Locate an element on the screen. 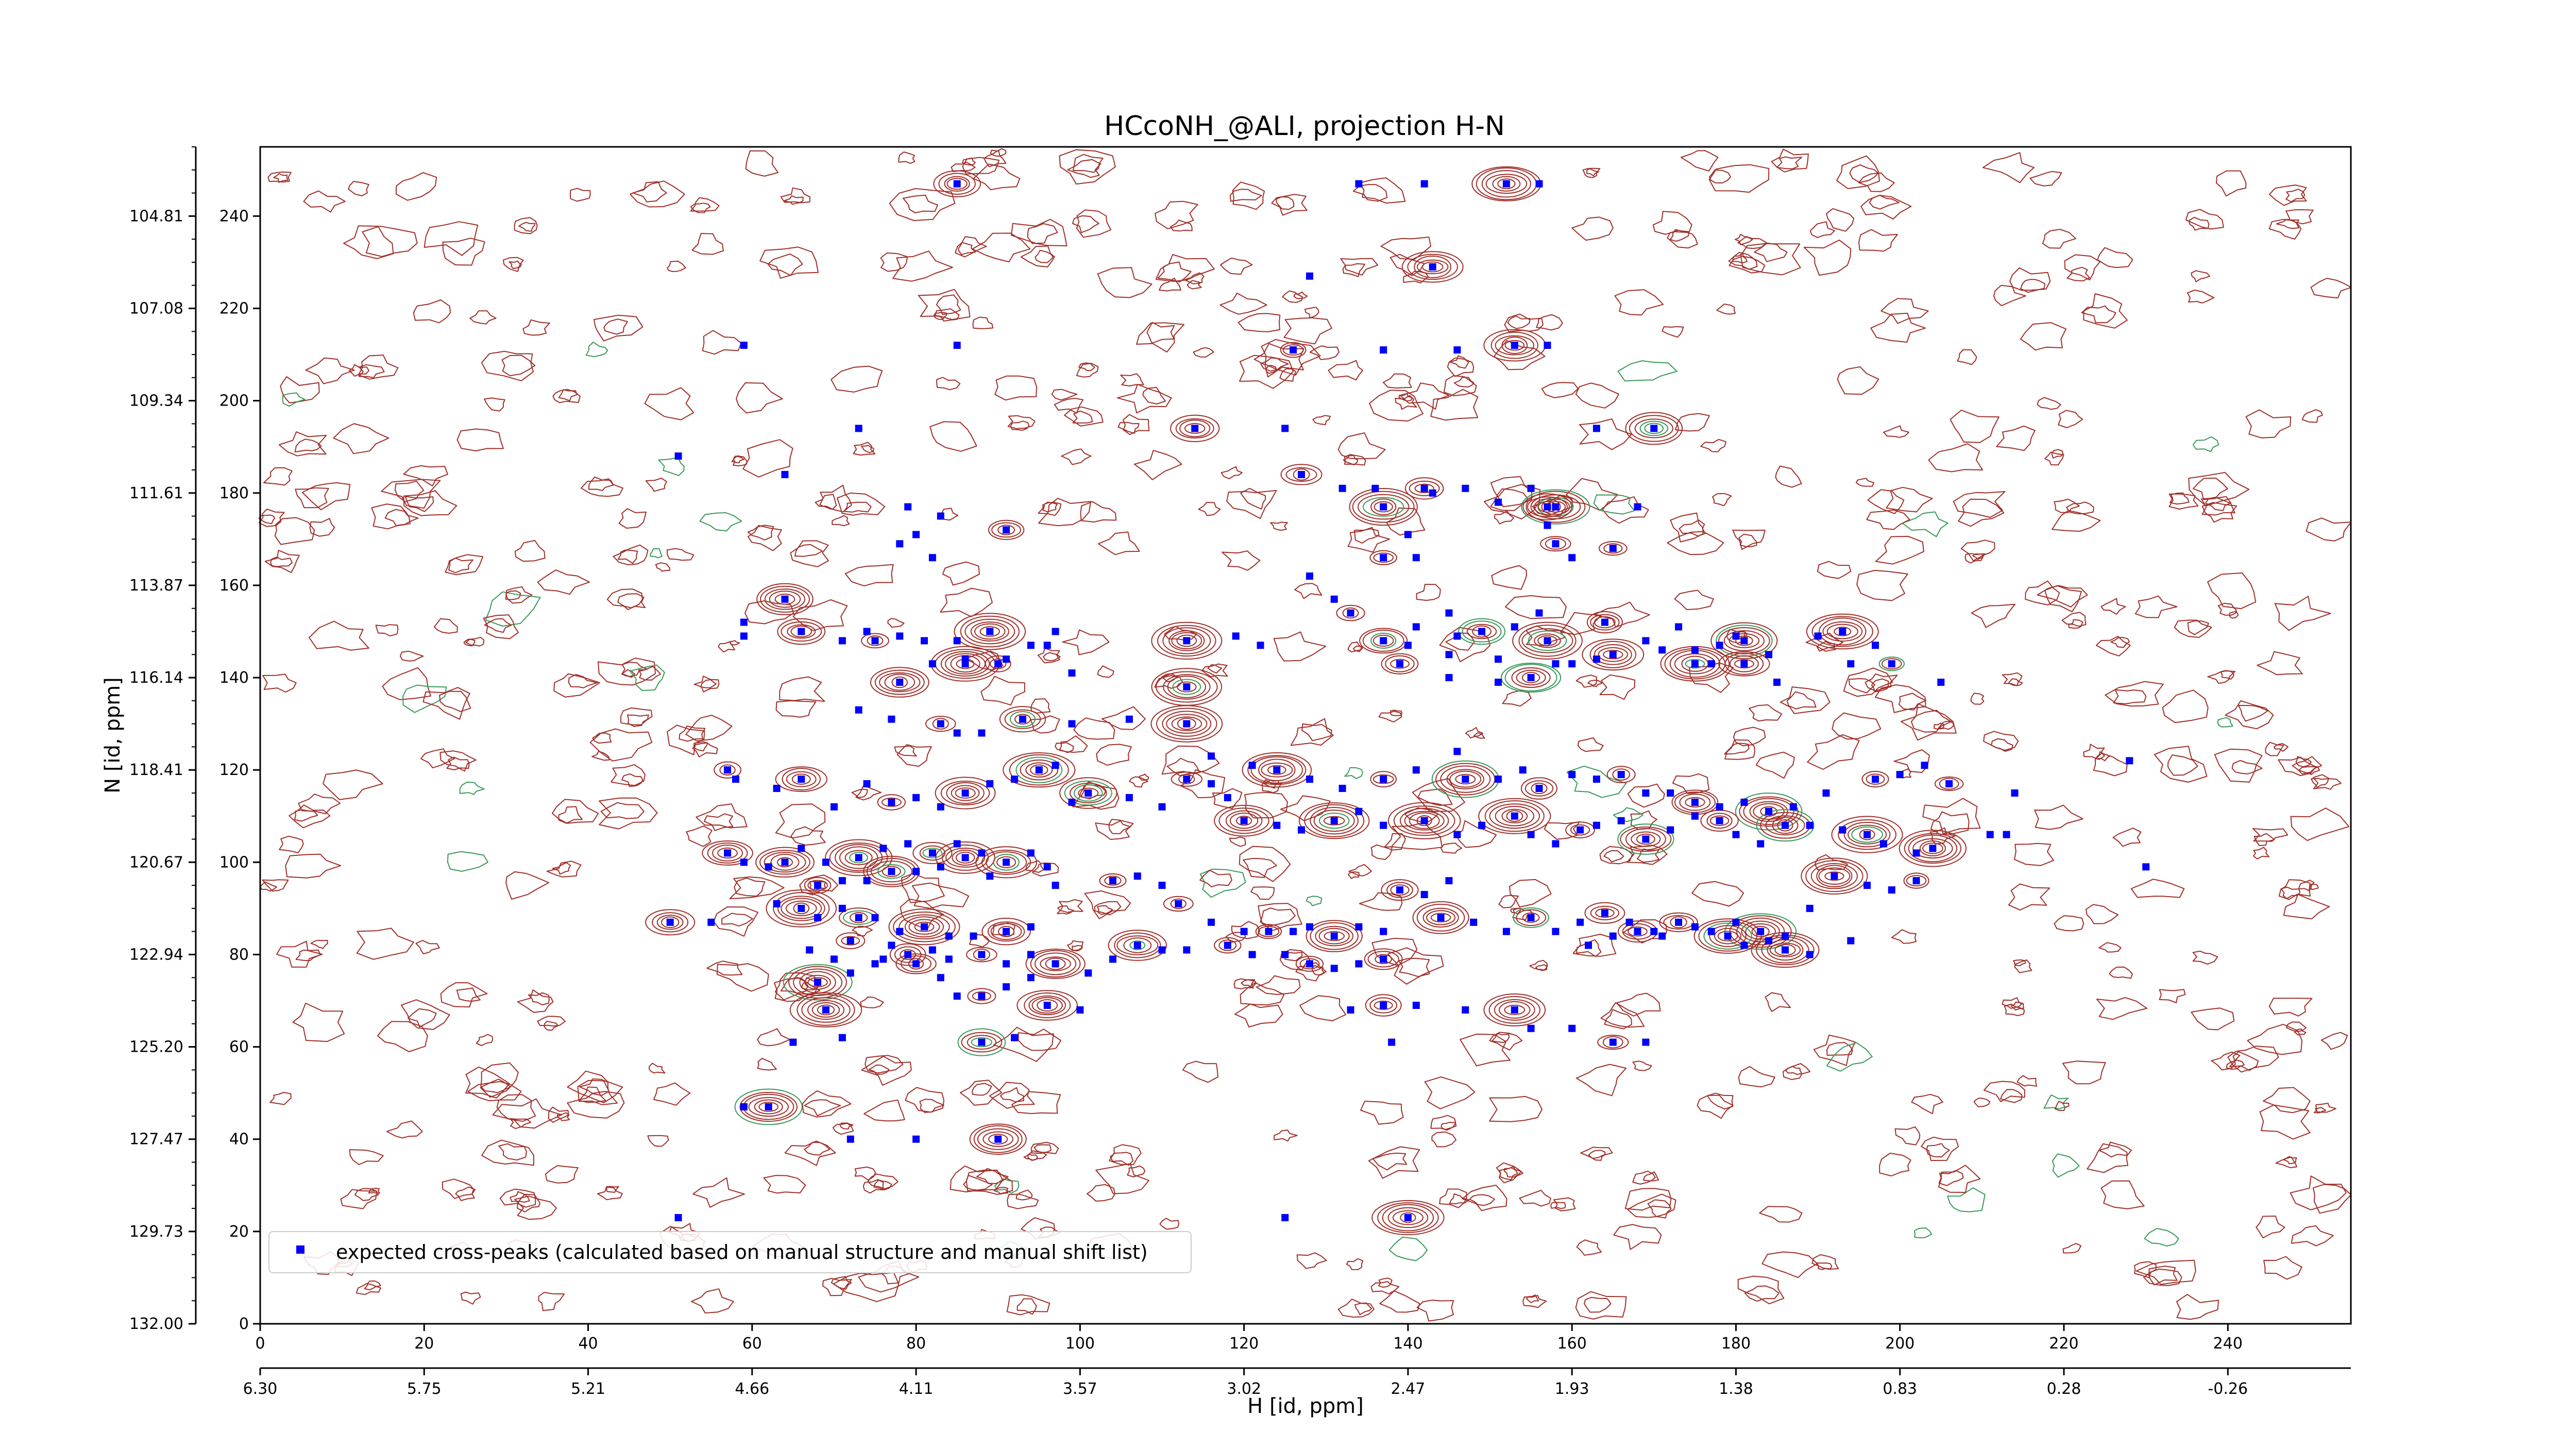 The width and height of the screenshot is (2576, 1449). x-ppm-tick-label: 0.28 is located at coordinates (2064, 1389).